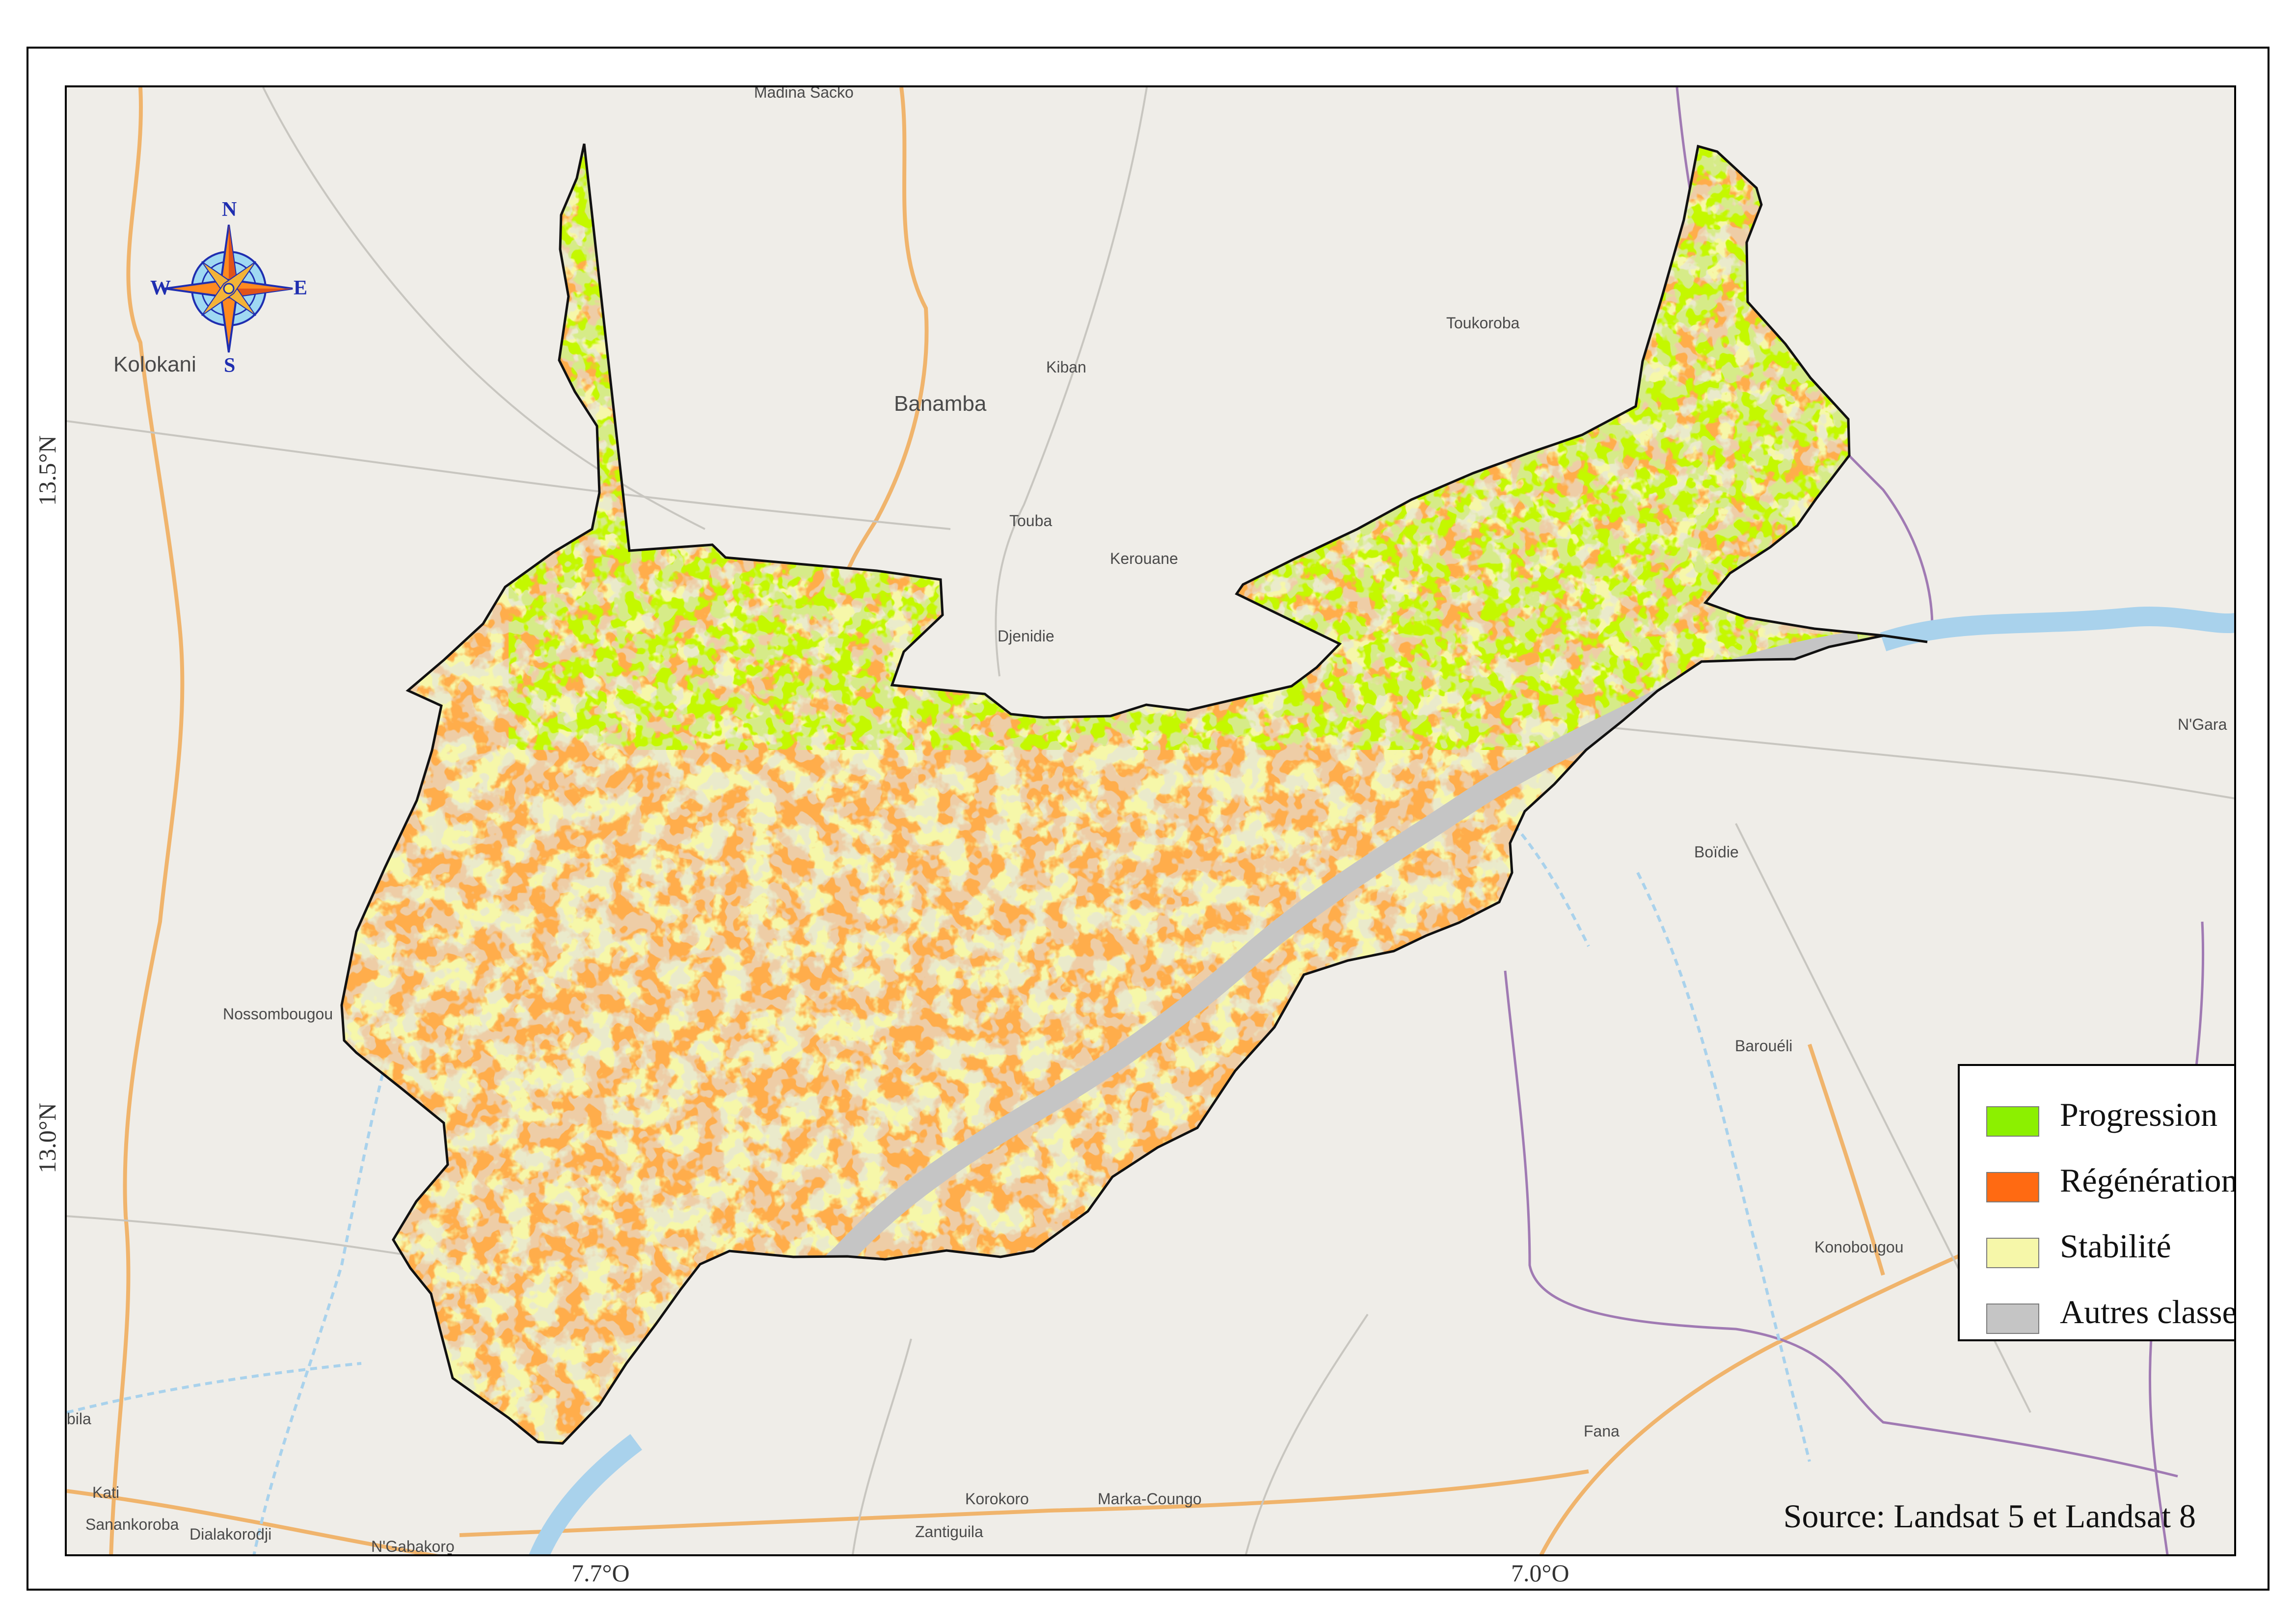 The height and width of the screenshot is (1623, 2296). I want to click on compass-south-label: S, so click(230, 365).